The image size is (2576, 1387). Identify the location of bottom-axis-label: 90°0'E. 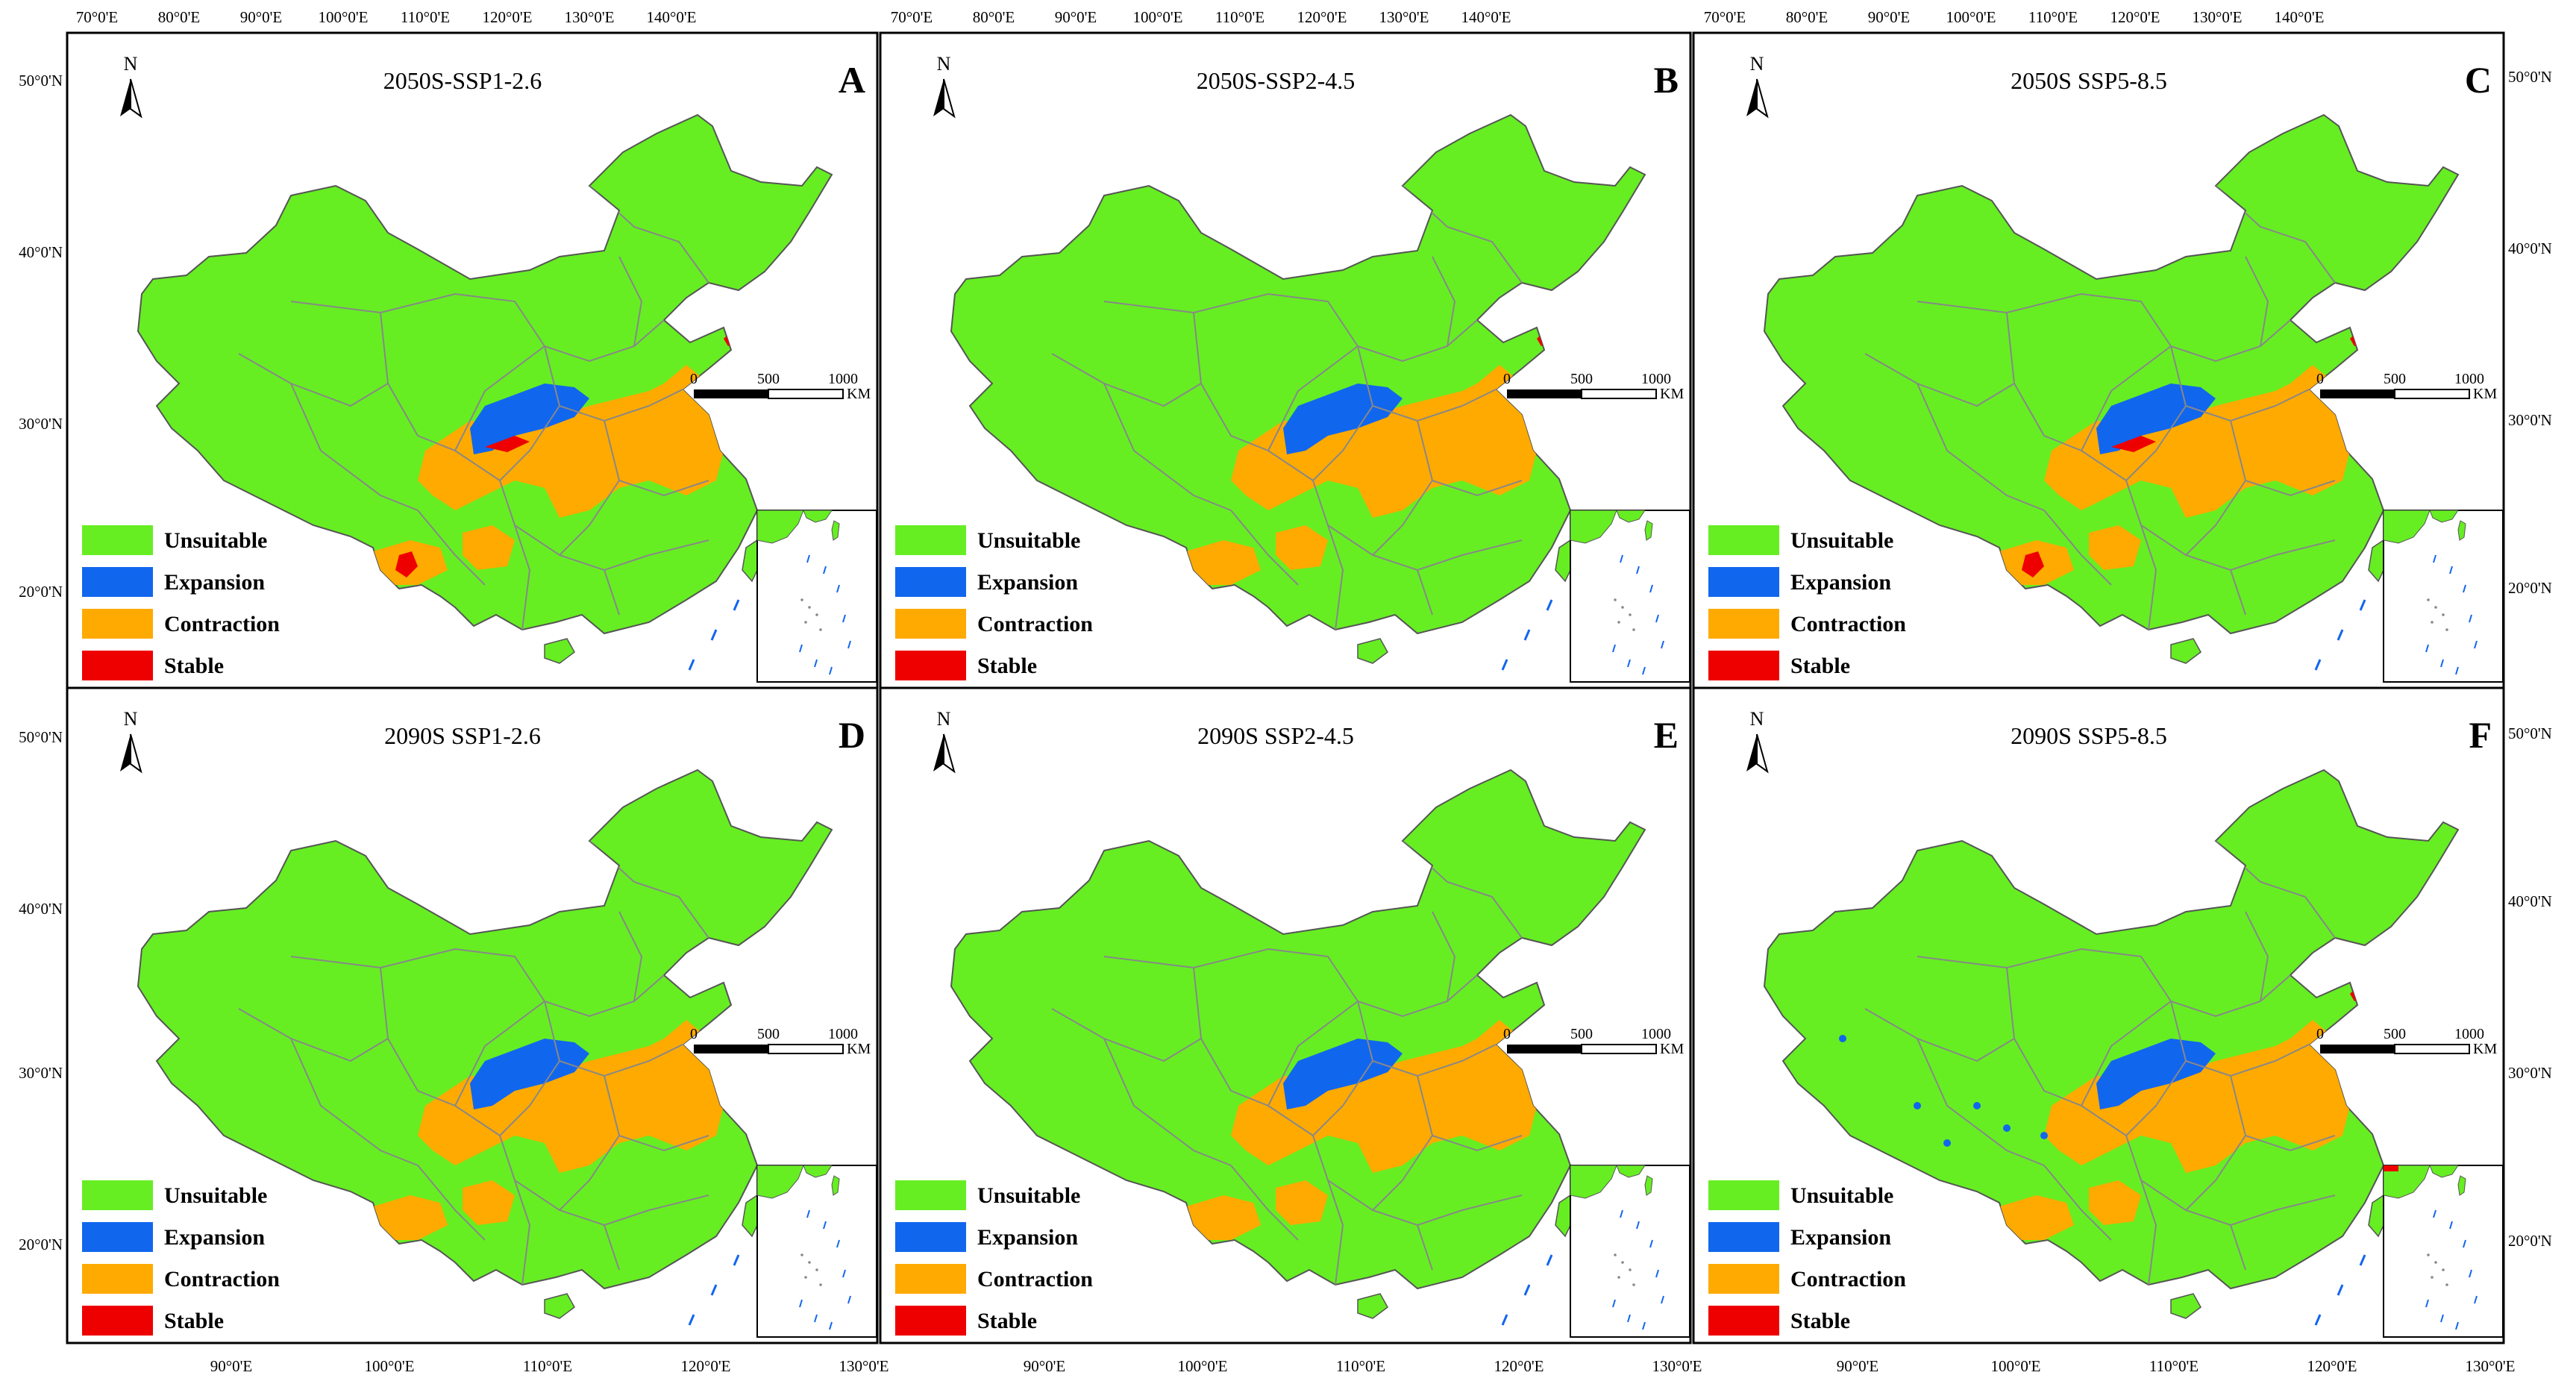
(1858, 1366).